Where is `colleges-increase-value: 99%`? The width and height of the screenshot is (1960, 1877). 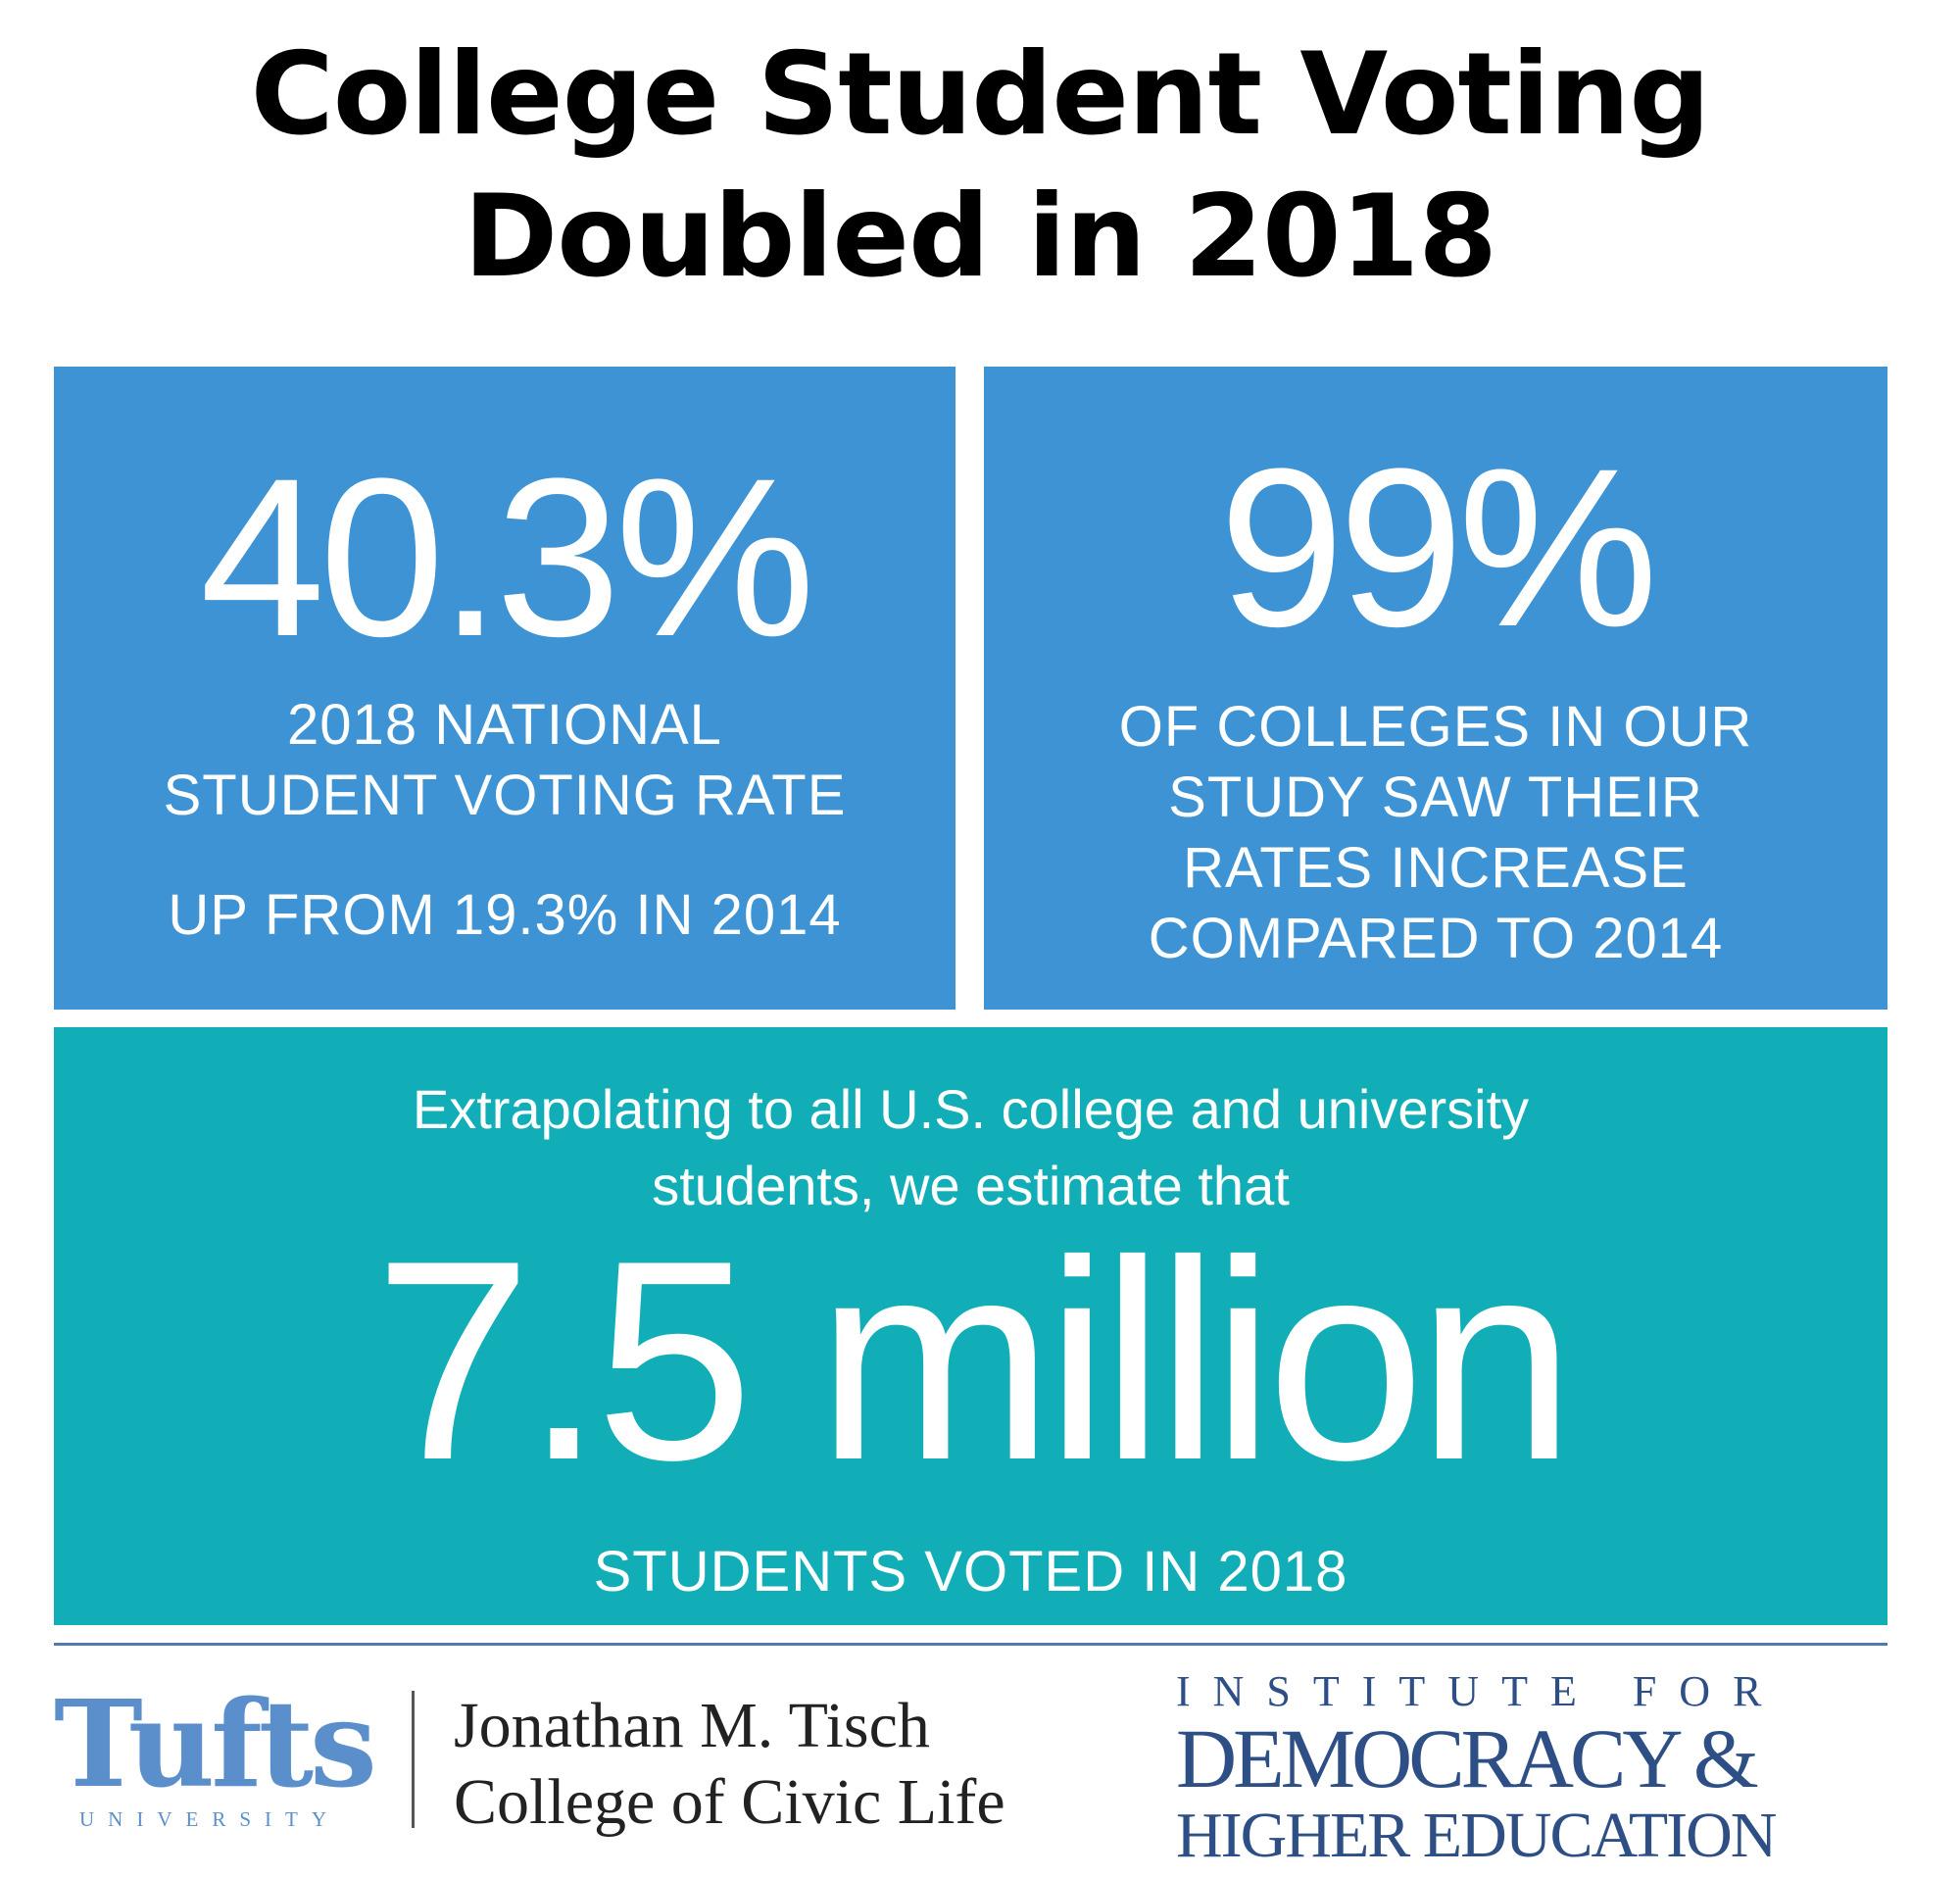
colleges-increase-value: 99% is located at coordinates (1438, 547).